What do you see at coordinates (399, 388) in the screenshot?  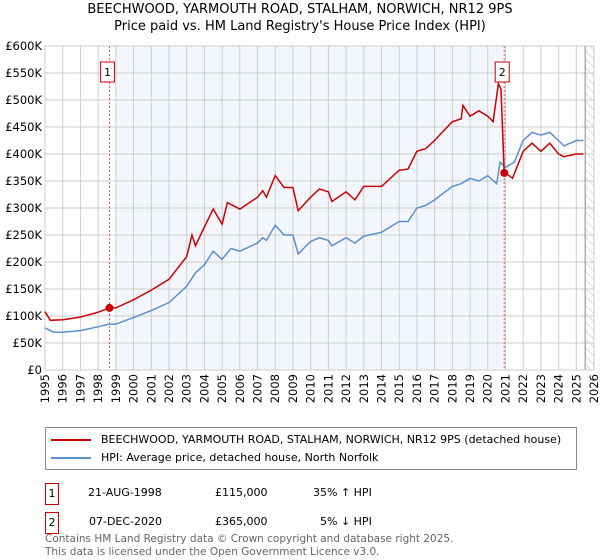 I see `x-tick-label: 2015` at bounding box center [399, 388].